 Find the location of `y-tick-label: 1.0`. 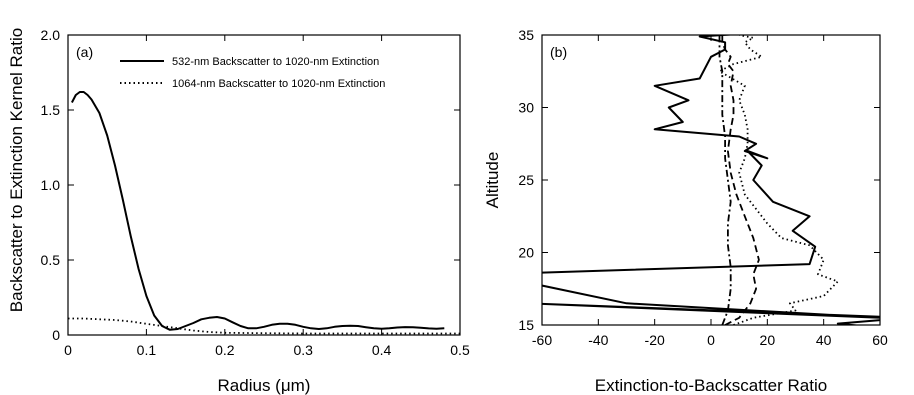

y-tick-label: 1.0 is located at coordinates (51, 185).